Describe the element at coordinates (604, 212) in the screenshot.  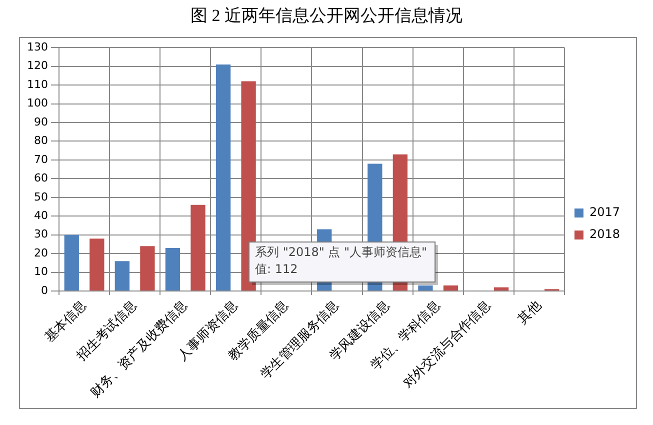
I see `legend-label: 2017` at that location.